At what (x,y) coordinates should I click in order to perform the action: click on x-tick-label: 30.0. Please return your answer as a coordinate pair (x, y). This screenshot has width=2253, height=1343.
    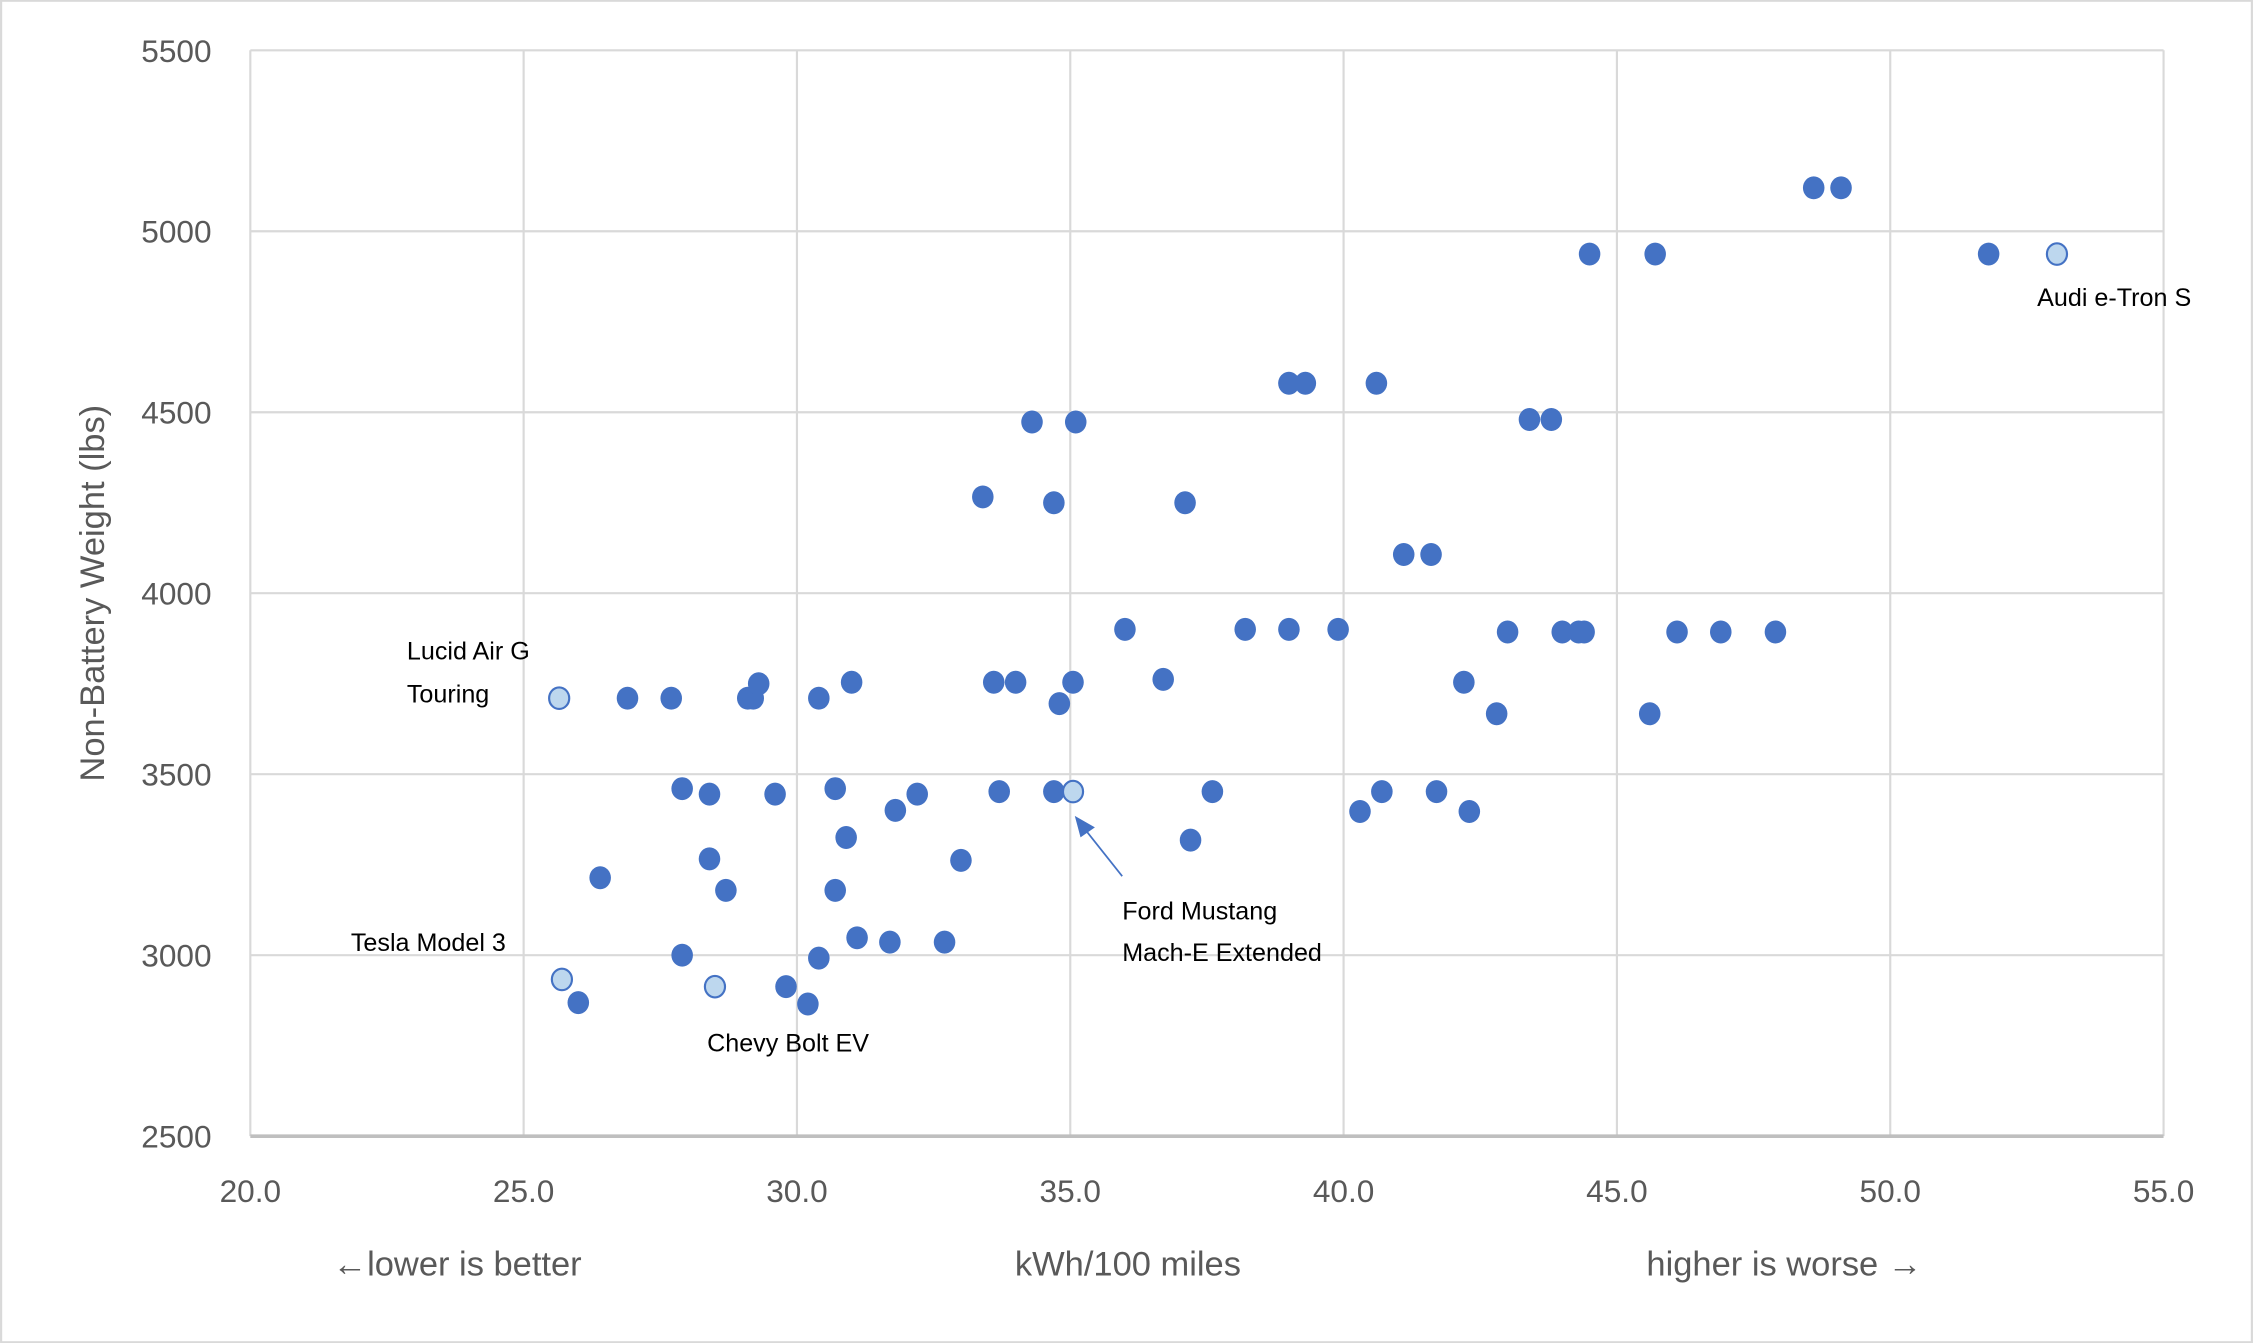
    Looking at the image, I should click on (796, 1191).